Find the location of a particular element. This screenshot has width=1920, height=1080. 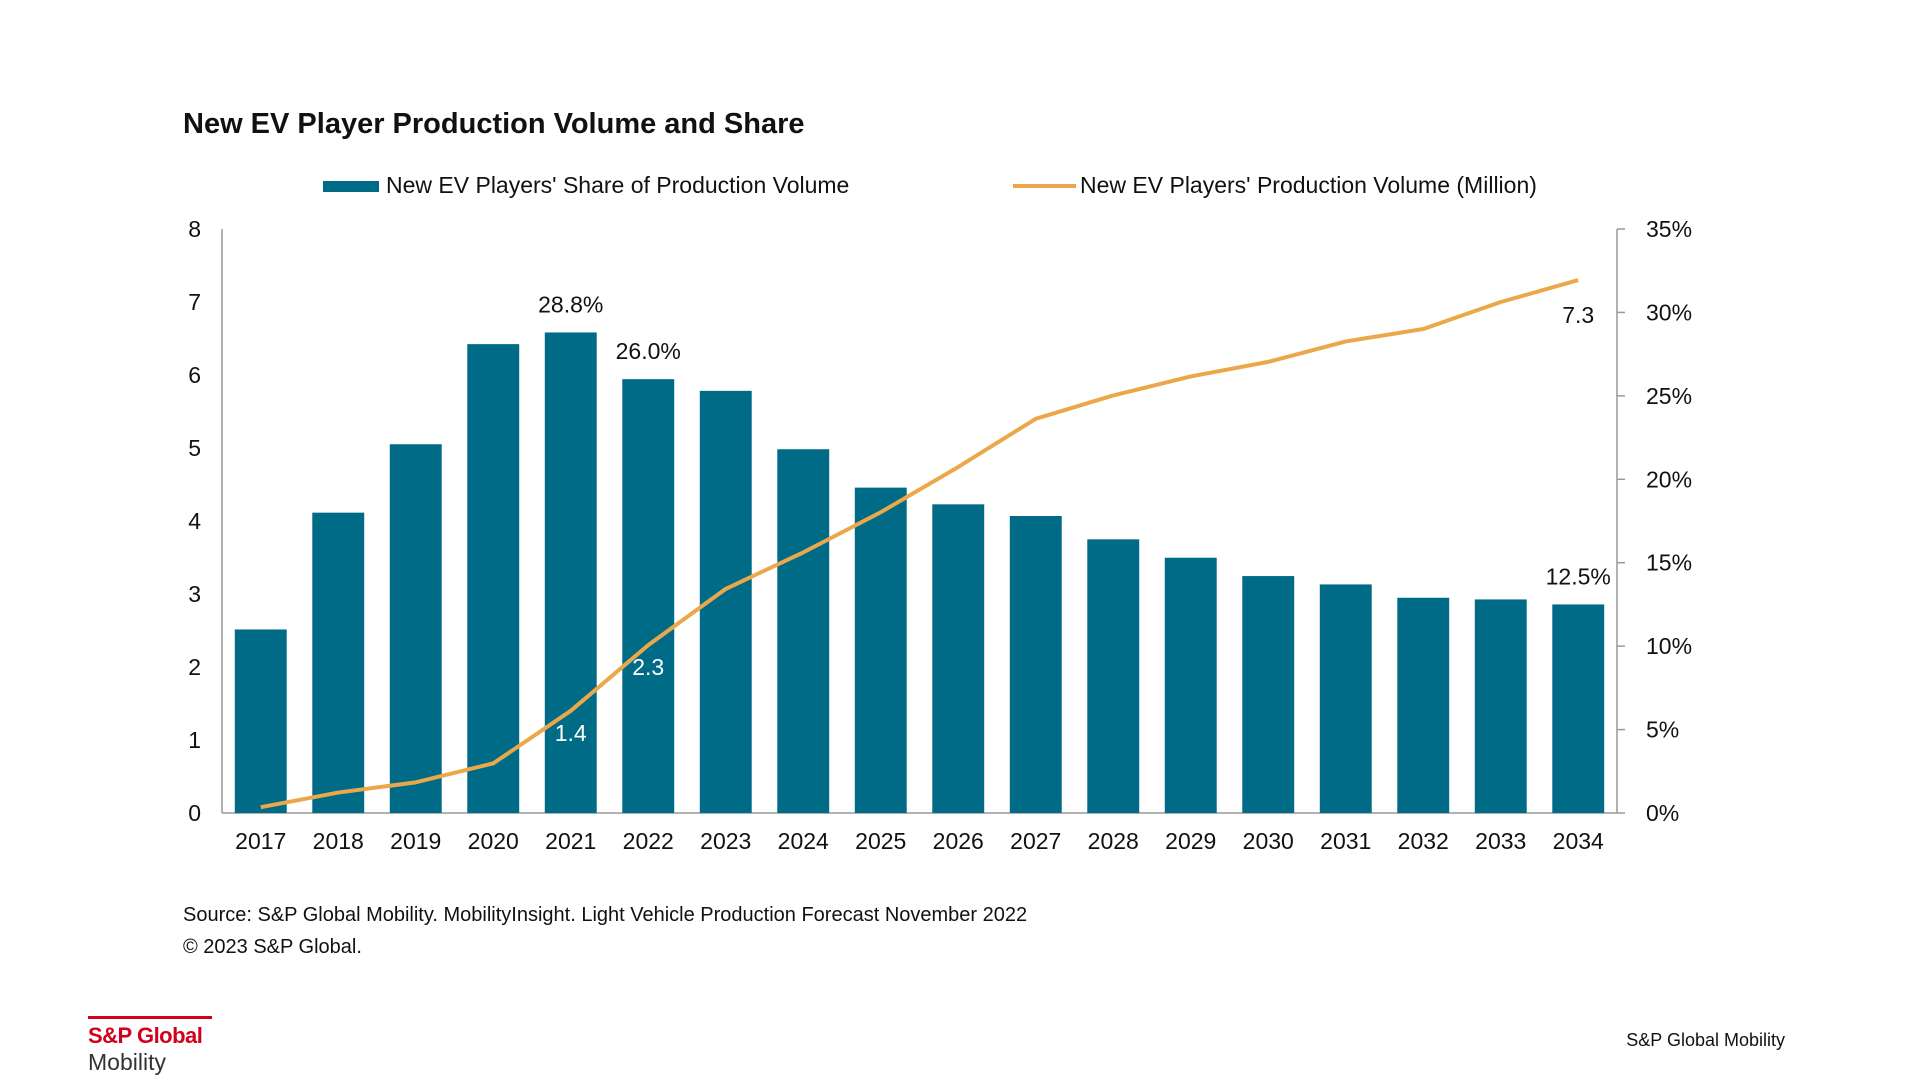

bar-share-2026 is located at coordinates (958, 658).